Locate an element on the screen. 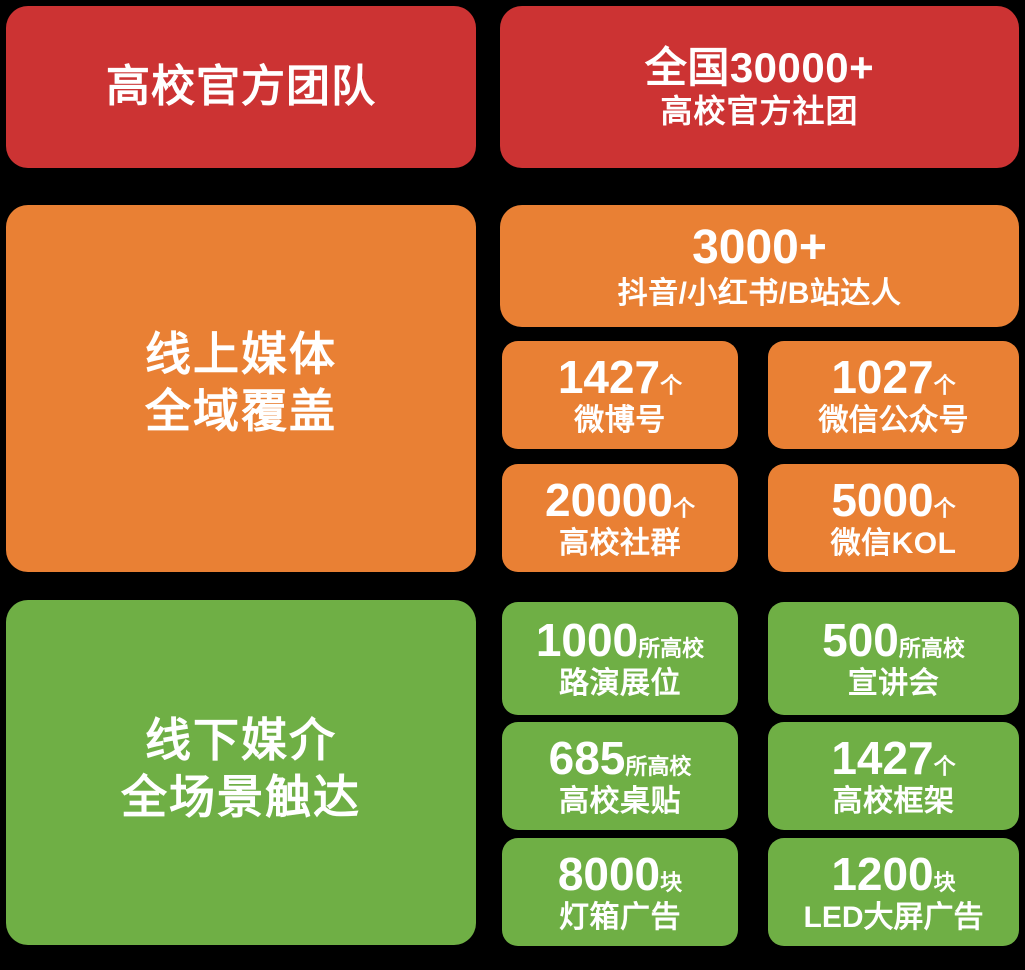 The width and height of the screenshot is (1025, 970). desk-stickers-label: 高校桌贴 is located at coordinates (620, 801).